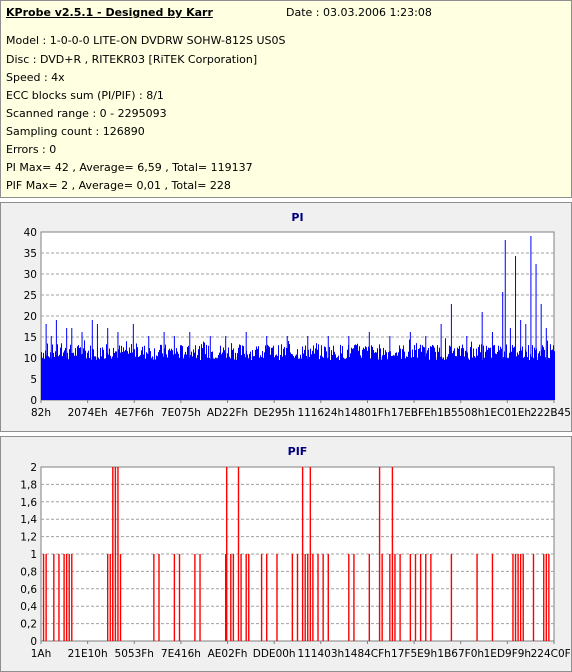 This screenshot has width=572, height=672. Describe the element at coordinates (30, 338) in the screenshot. I see `pi-y-tick-label: 15` at that location.